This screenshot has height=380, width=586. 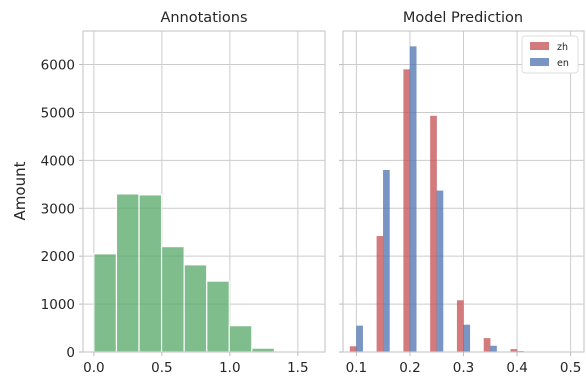 I want to click on y-tick-label: 3000, so click(x=58, y=209).